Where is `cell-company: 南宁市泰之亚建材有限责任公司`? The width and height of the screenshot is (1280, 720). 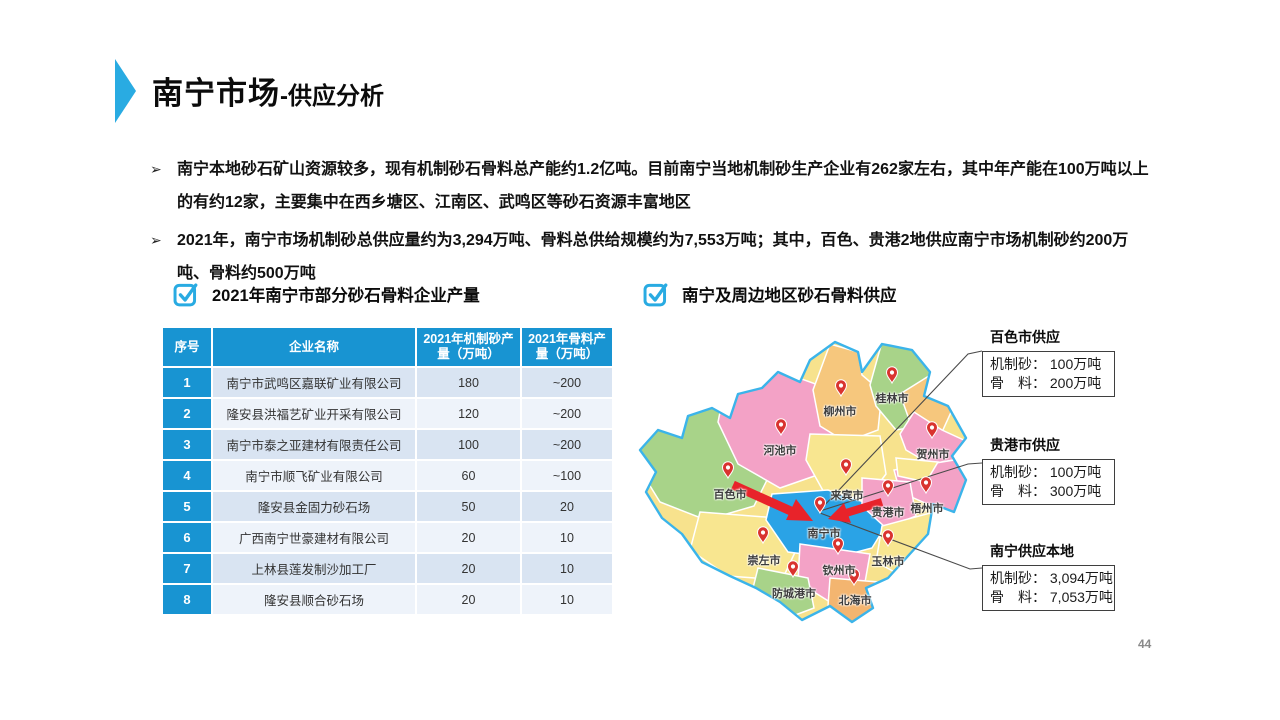
cell-company: 南宁市泰之亚建材有限责任公司 is located at coordinates (314, 444).